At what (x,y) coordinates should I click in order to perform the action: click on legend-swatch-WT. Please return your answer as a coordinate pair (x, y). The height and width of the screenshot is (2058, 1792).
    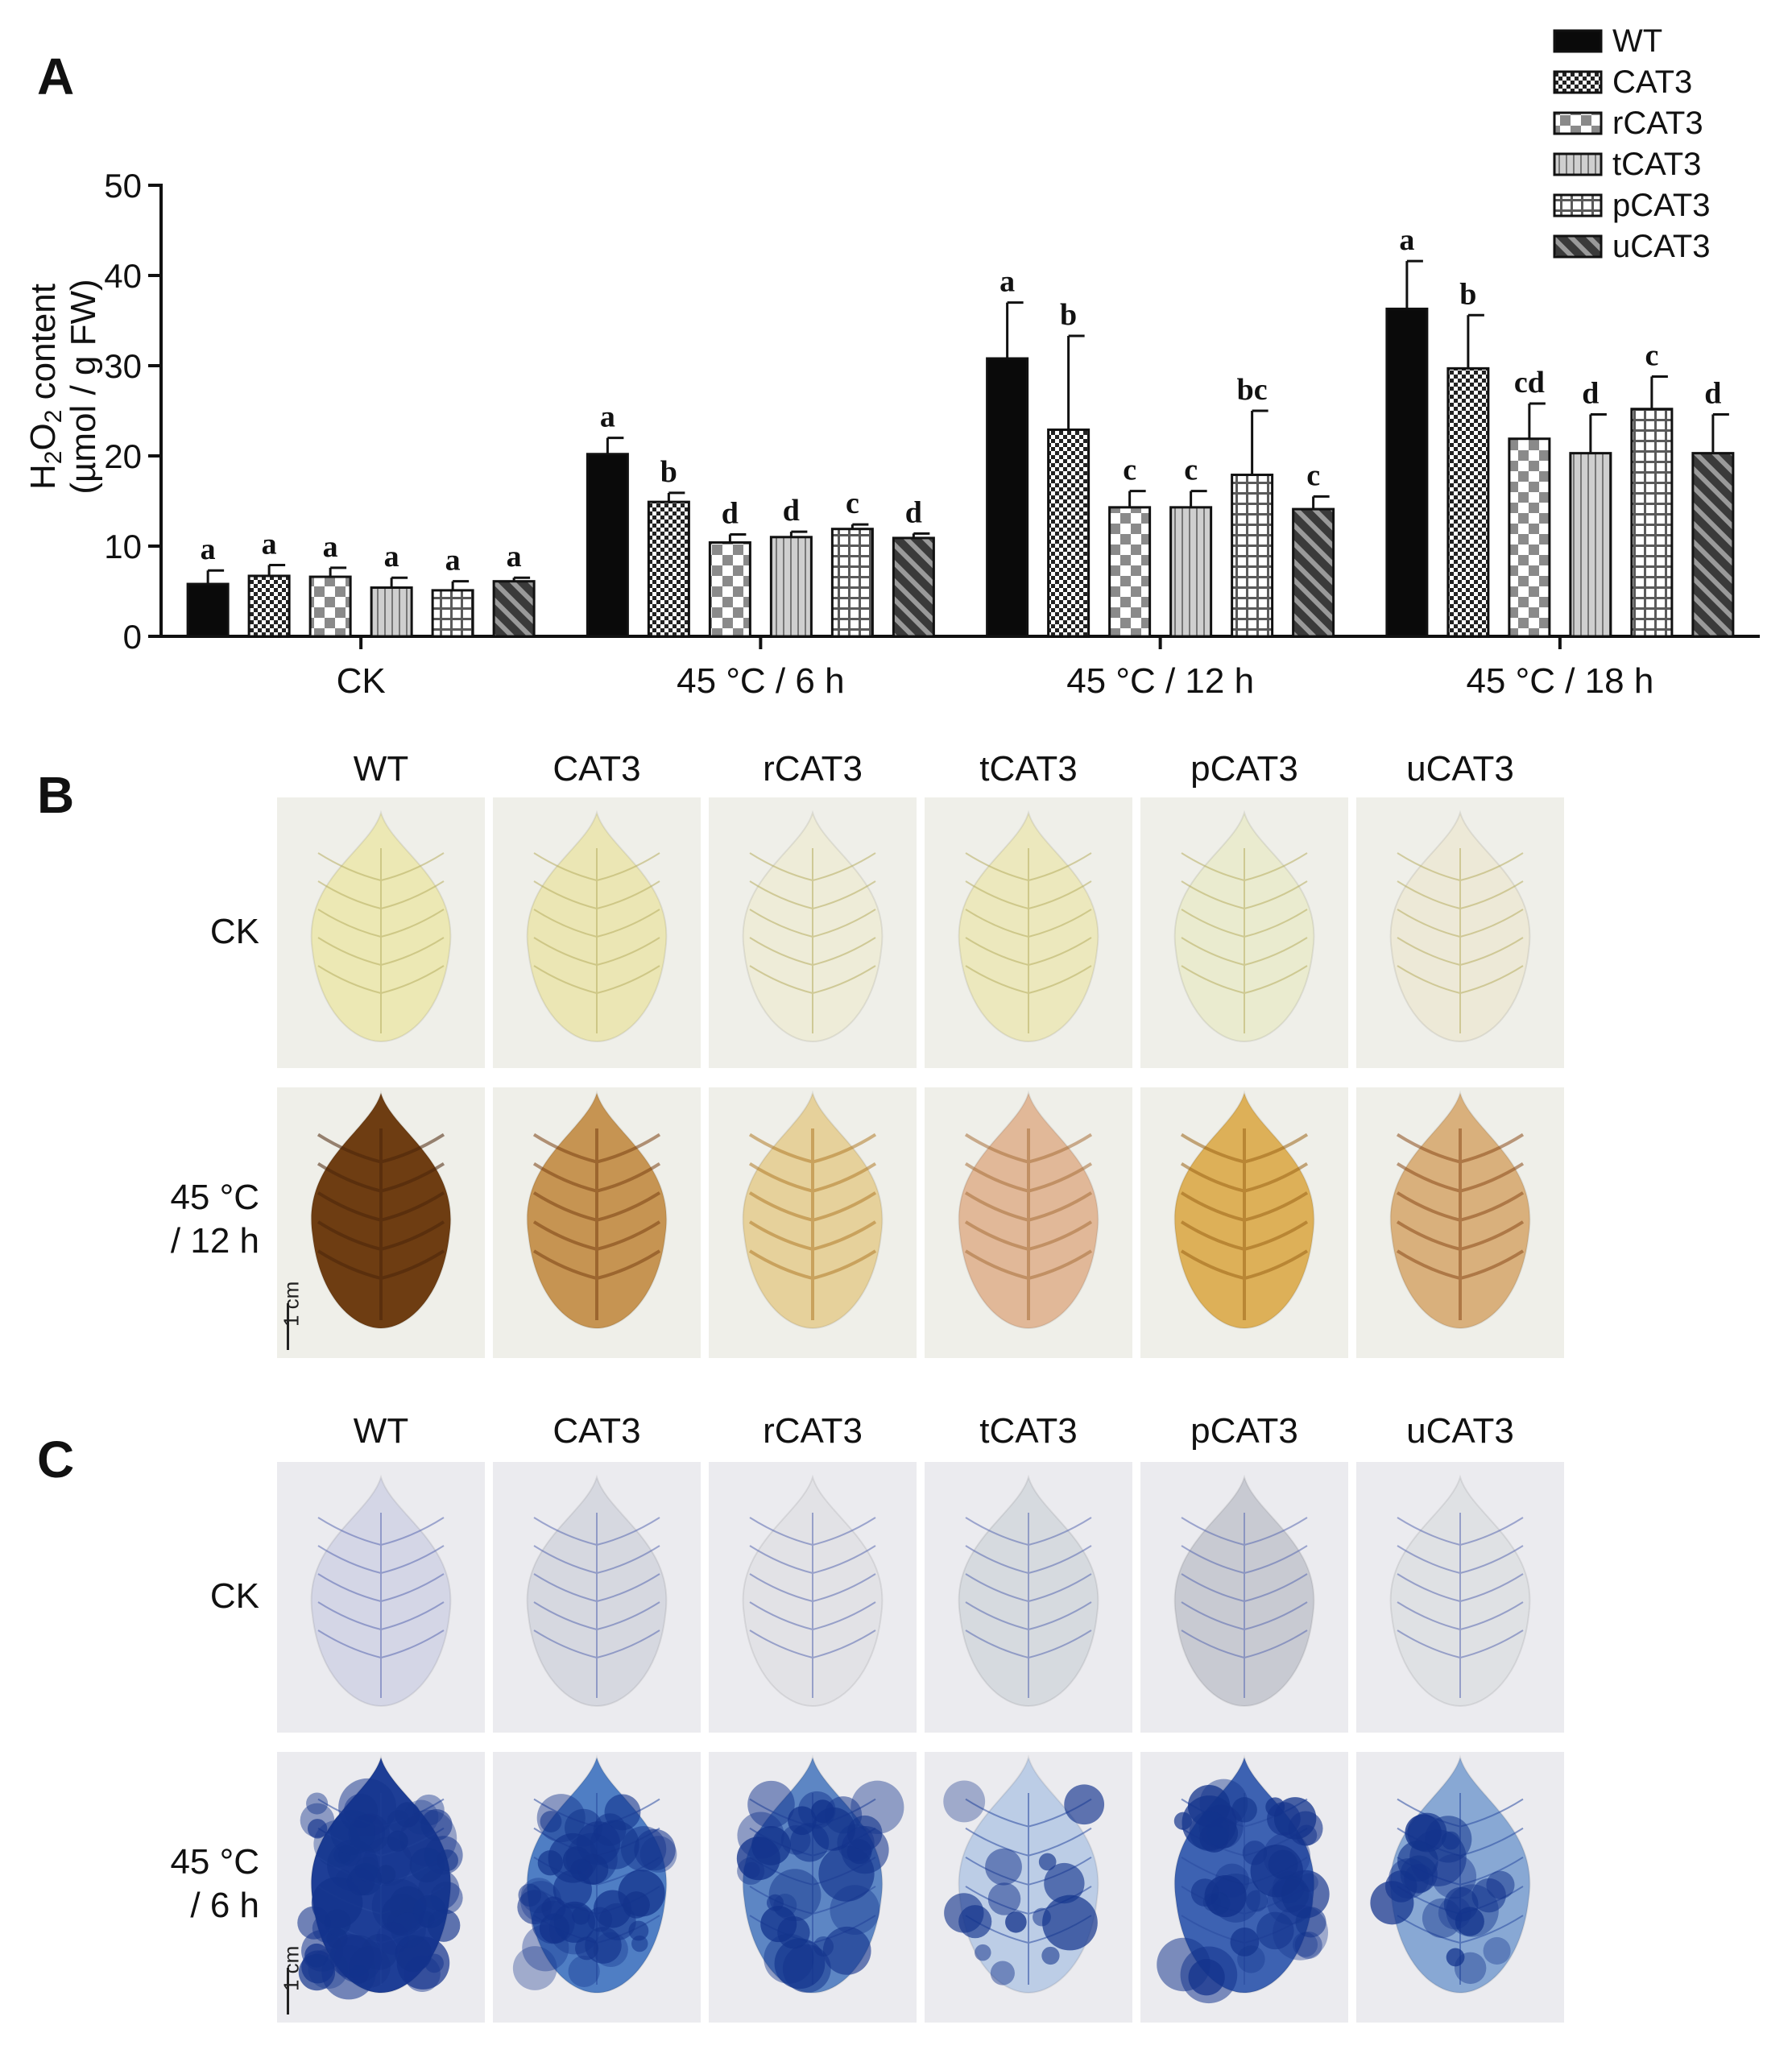
    Looking at the image, I should click on (1578, 41).